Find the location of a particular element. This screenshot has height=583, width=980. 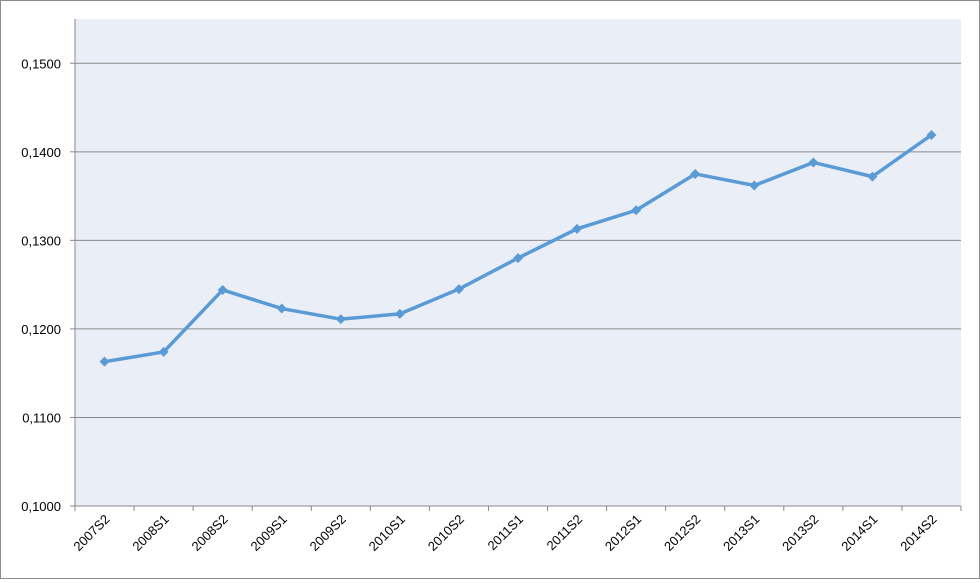

x-tick-label: 2010S2 is located at coordinates (446, 533).